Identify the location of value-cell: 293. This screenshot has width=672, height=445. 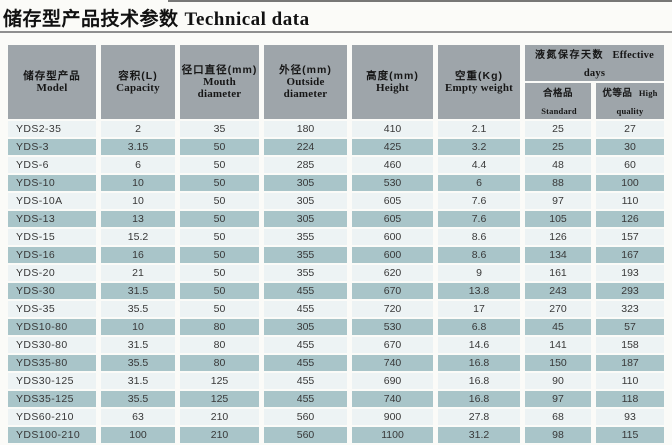
(630, 291).